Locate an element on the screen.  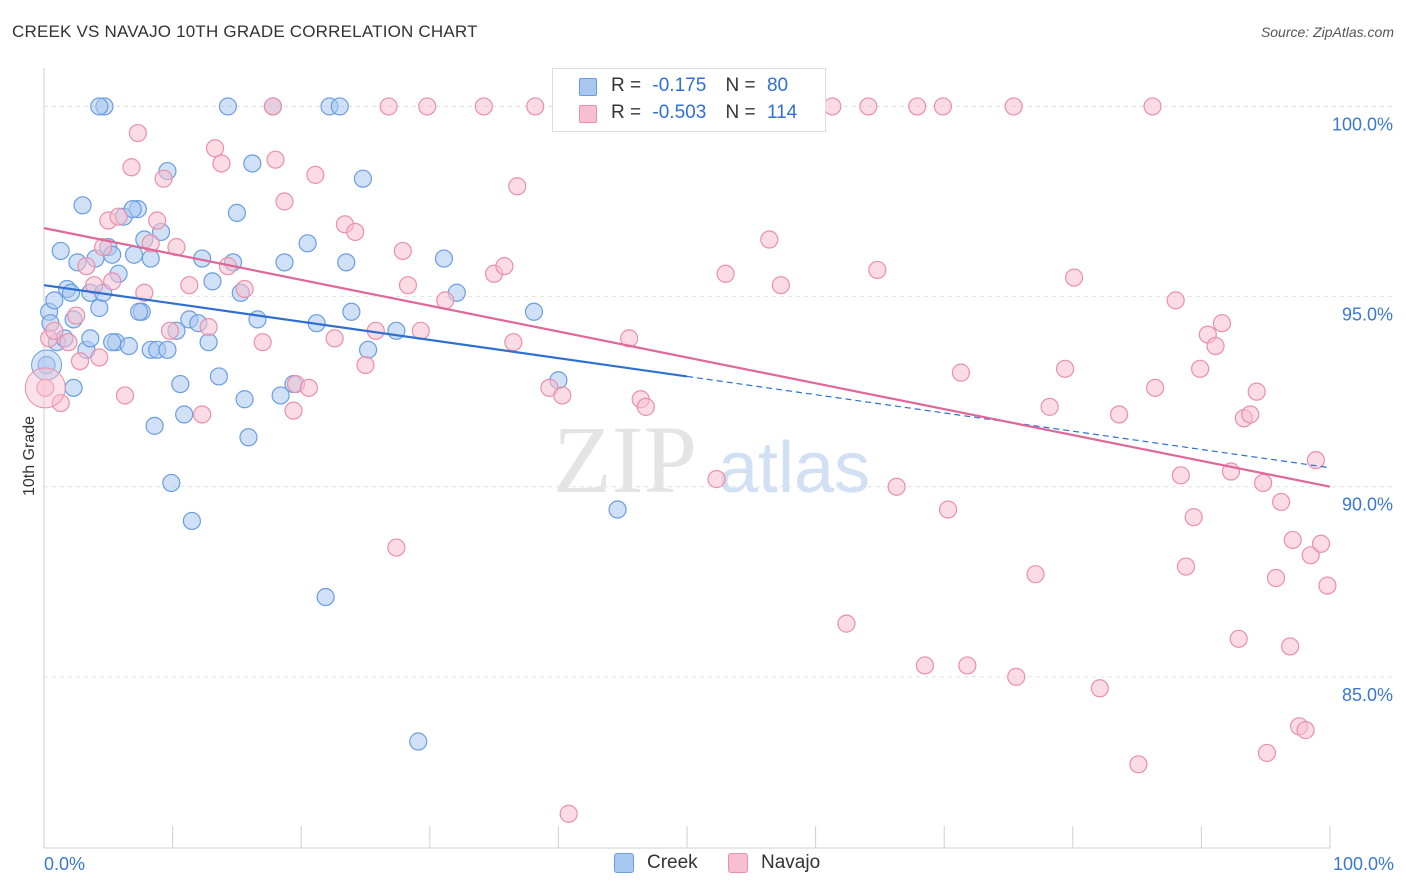
creek-r-value: -0.175 is located at coordinates (679, 85).